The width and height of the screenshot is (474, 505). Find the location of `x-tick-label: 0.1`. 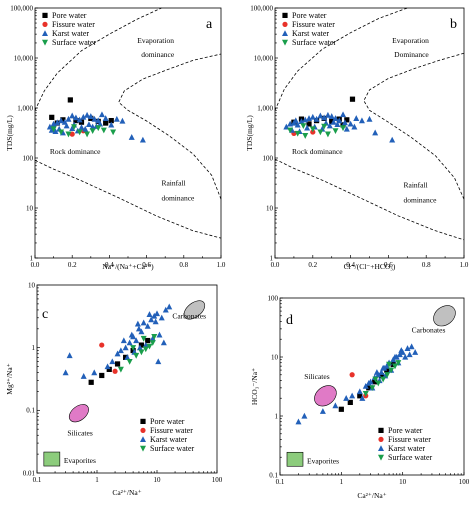

x-tick-label: 0.1 is located at coordinates (280, 482).